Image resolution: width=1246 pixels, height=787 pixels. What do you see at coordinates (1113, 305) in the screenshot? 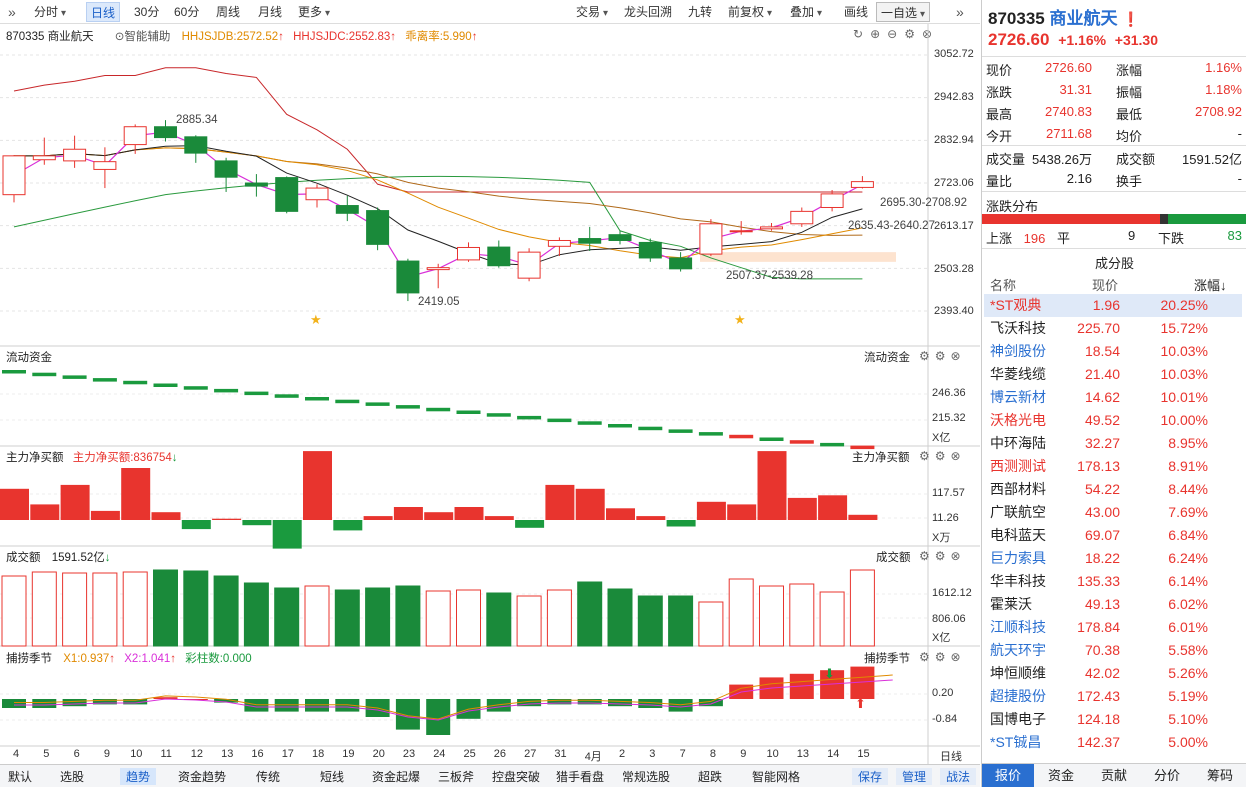
I see `constituent-row: *ST观典 1.96 20.25%` at bounding box center [1113, 305].